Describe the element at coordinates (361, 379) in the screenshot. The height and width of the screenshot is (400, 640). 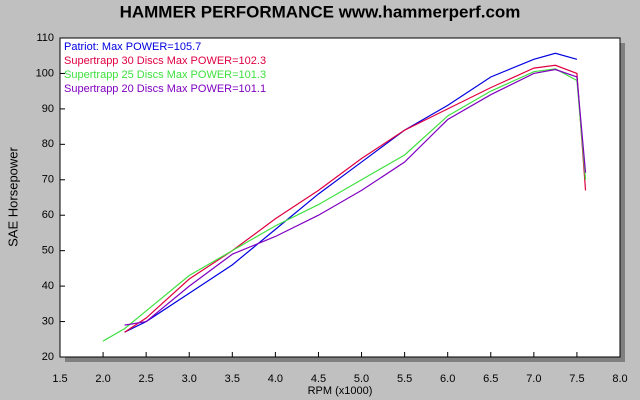
I see `x-tick-label: 5.0` at that location.